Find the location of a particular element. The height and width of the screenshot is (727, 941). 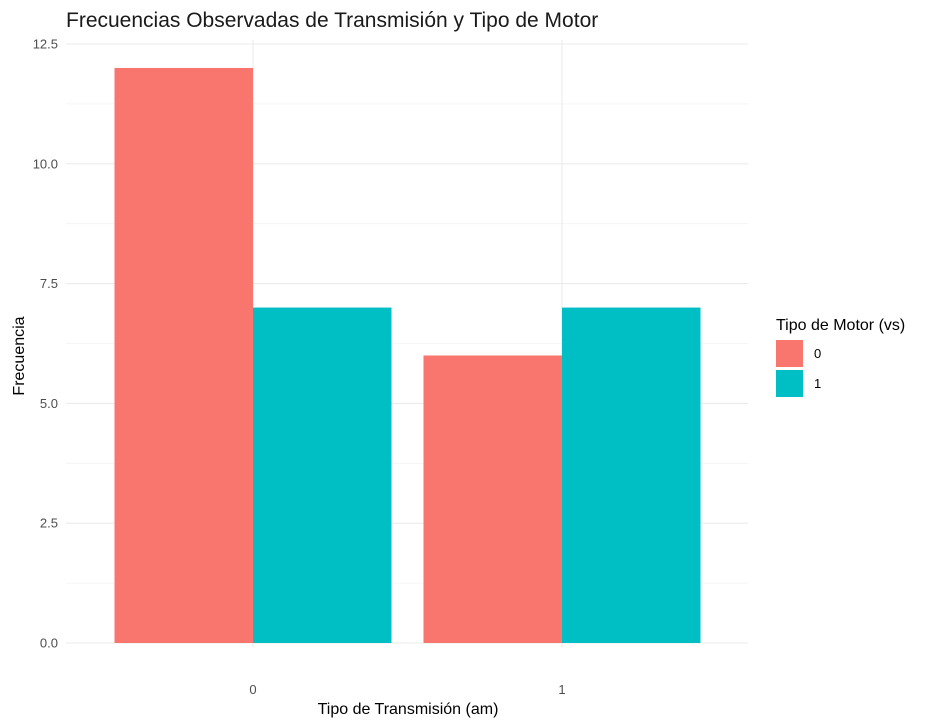

y-tick-label: 5.0 is located at coordinates (49, 403).